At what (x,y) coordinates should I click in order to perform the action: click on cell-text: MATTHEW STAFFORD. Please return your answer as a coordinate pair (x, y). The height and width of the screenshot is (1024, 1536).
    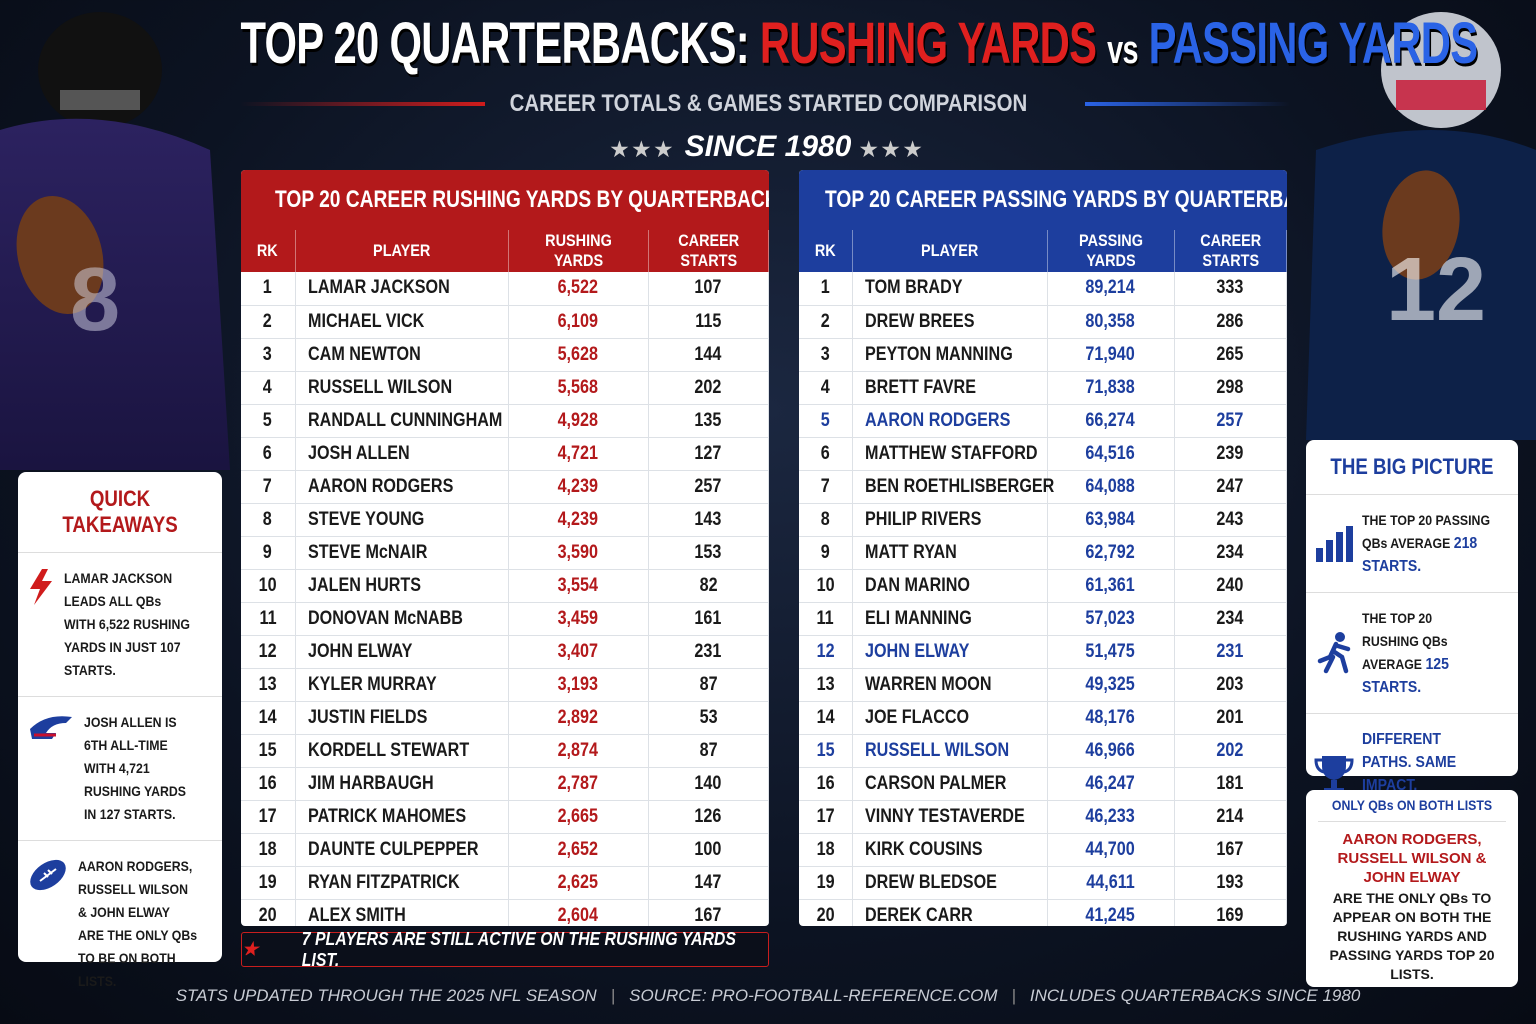
    Looking at the image, I should click on (951, 453).